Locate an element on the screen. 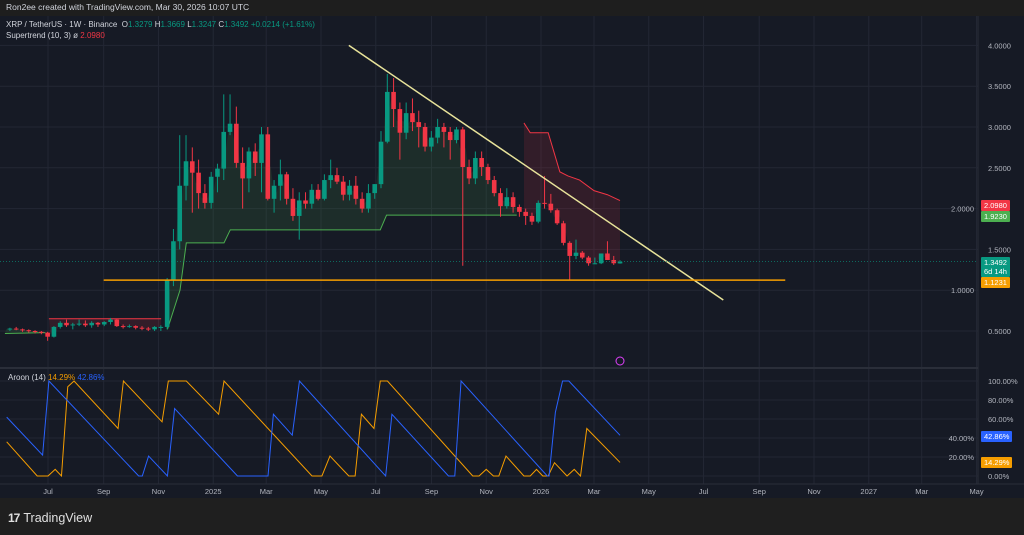 The image size is (1024, 535). price-axis-label: 0.5000 is located at coordinates (999, 331).